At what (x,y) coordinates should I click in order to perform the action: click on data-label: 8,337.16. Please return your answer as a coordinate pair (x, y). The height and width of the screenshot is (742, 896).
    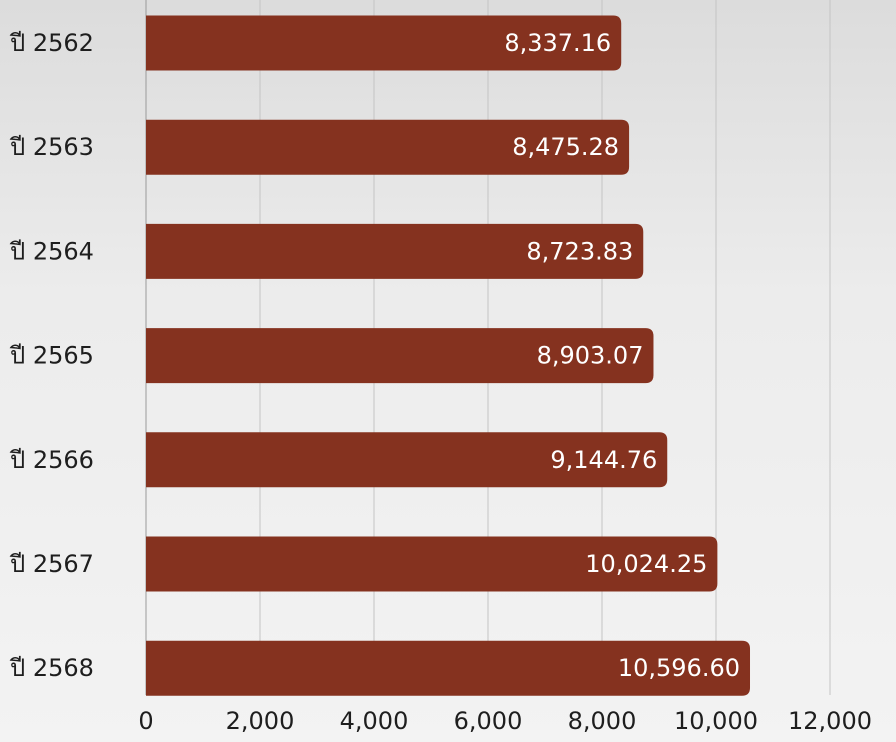
    Looking at the image, I should click on (557, 43).